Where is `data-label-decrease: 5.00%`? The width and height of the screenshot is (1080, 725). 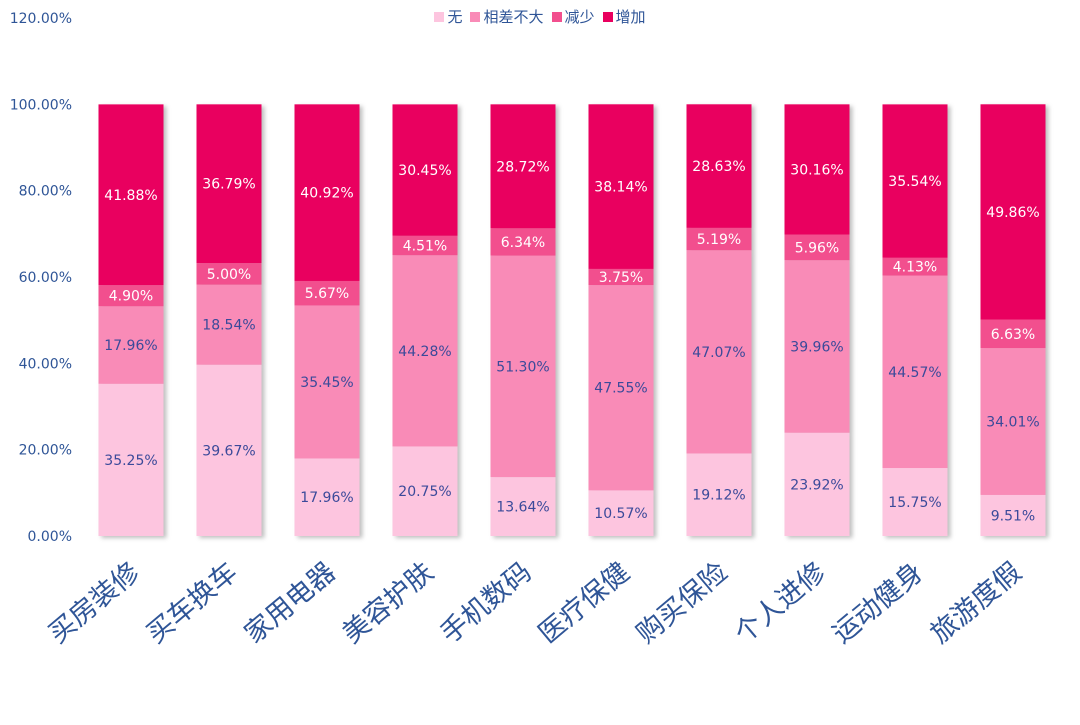
data-label-decrease: 5.00% is located at coordinates (229, 275).